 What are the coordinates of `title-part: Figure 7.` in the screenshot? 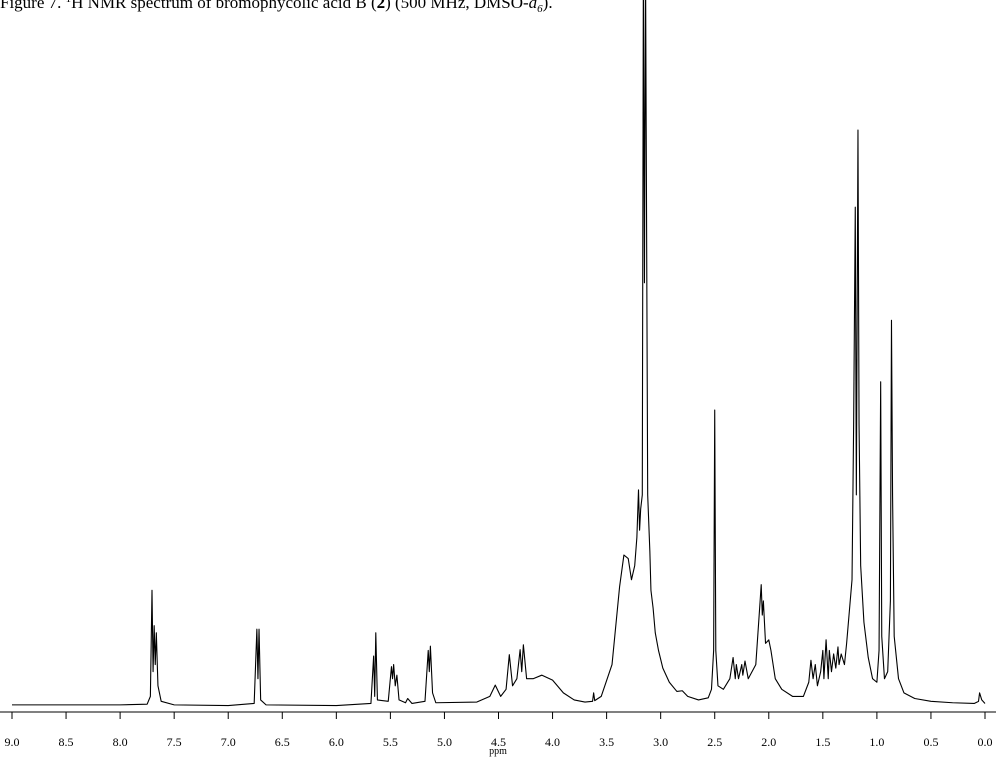 It's located at (33, 6).